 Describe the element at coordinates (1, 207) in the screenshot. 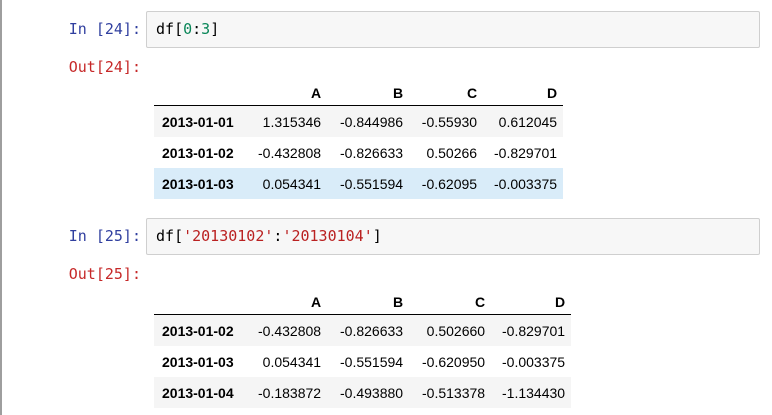

I see `notebook-left-border` at that location.